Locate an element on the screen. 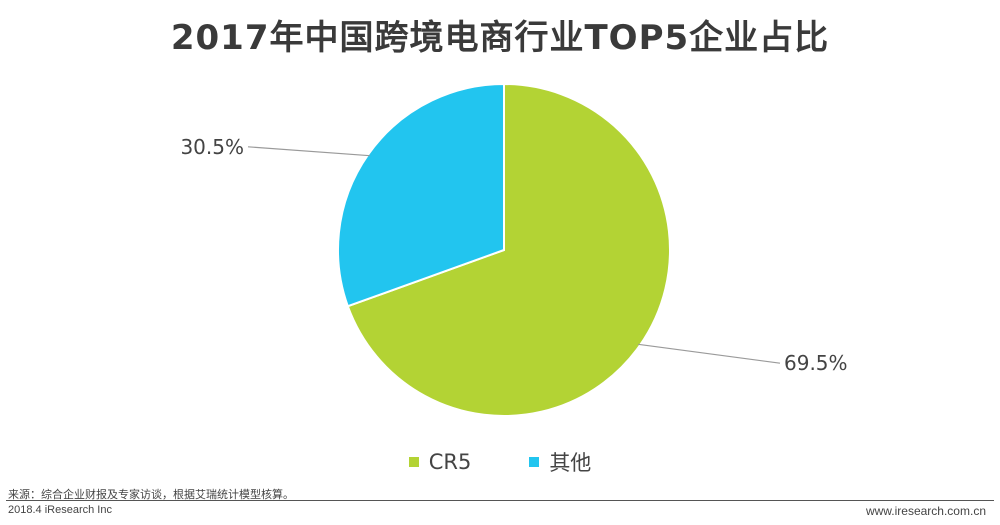  pie-slice-other is located at coordinates (421, 195).